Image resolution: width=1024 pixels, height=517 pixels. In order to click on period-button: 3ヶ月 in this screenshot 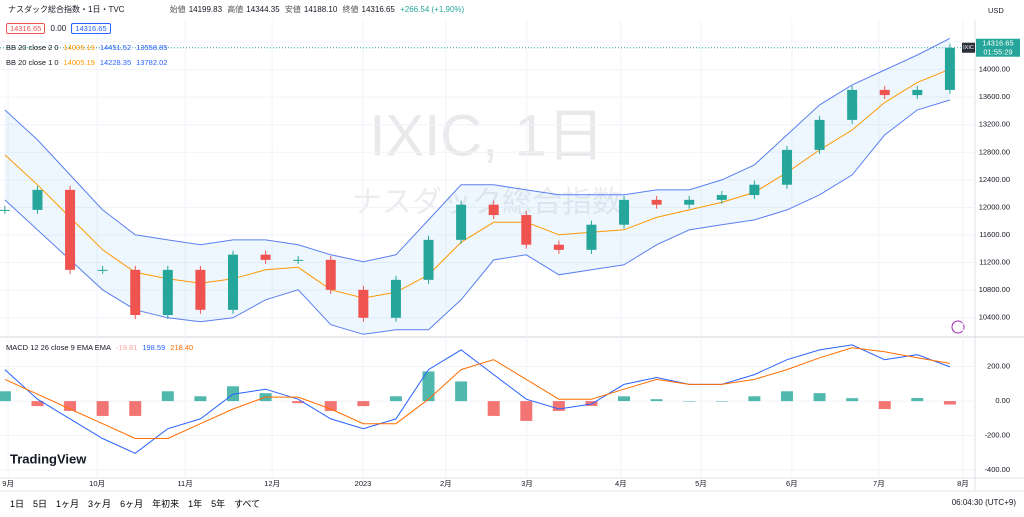, I will do `click(100, 504)`.